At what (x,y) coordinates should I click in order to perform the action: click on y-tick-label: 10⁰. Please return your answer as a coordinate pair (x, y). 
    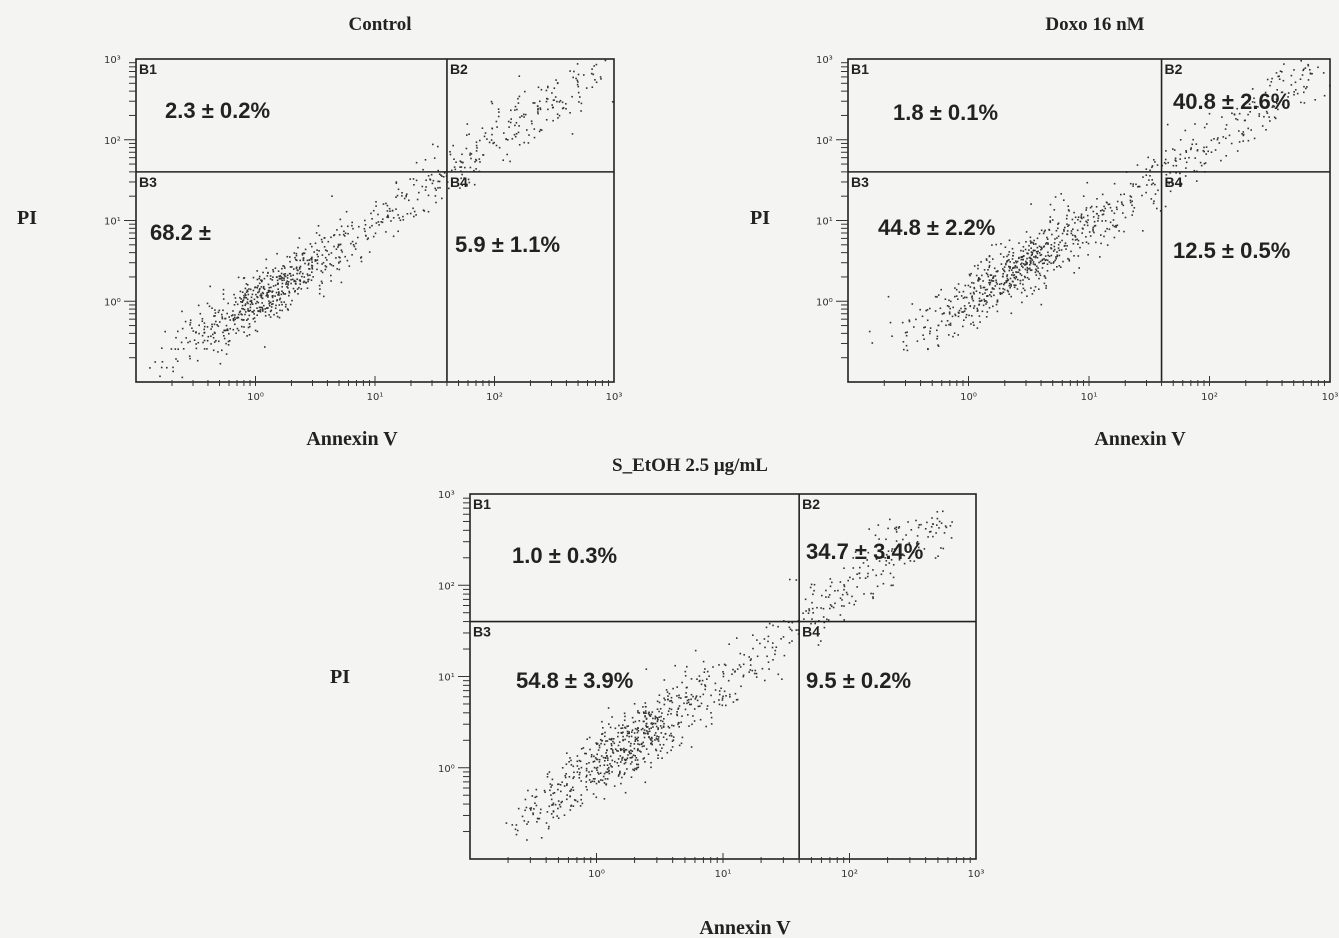
    Looking at the image, I should click on (446, 769).